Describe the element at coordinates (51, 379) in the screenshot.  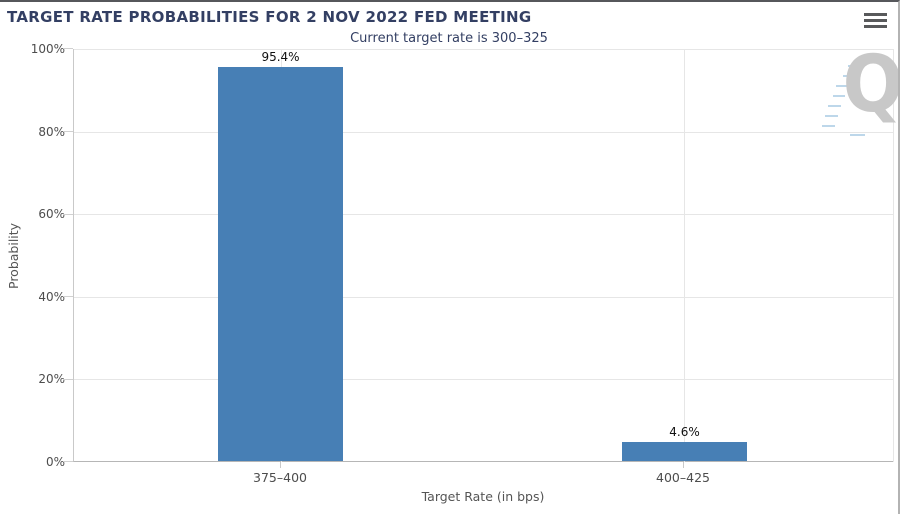
I see `y-tick-label: 20%` at that location.